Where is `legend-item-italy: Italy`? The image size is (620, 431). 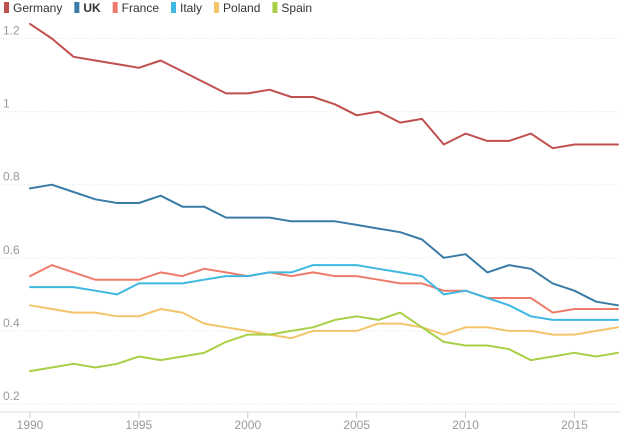
legend-item-italy: Italy is located at coordinates (186, 8).